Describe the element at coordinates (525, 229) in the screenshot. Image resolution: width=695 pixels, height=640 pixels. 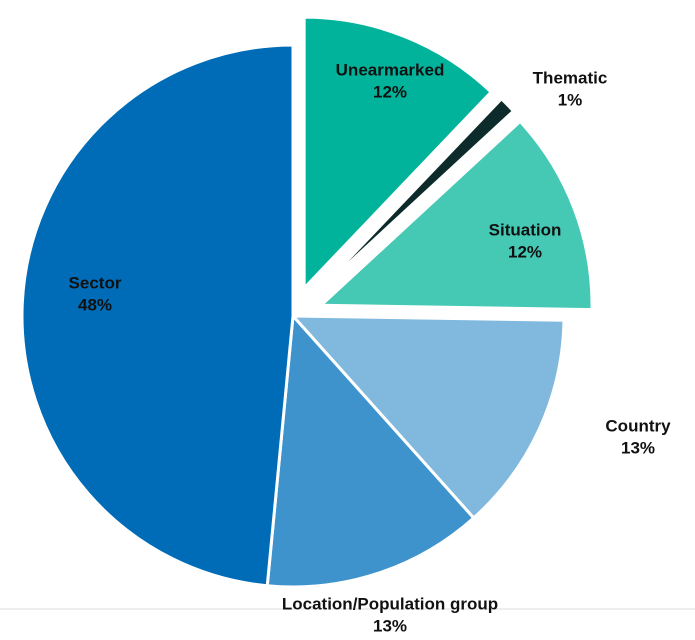
I see `slice-label: Situation` at that location.